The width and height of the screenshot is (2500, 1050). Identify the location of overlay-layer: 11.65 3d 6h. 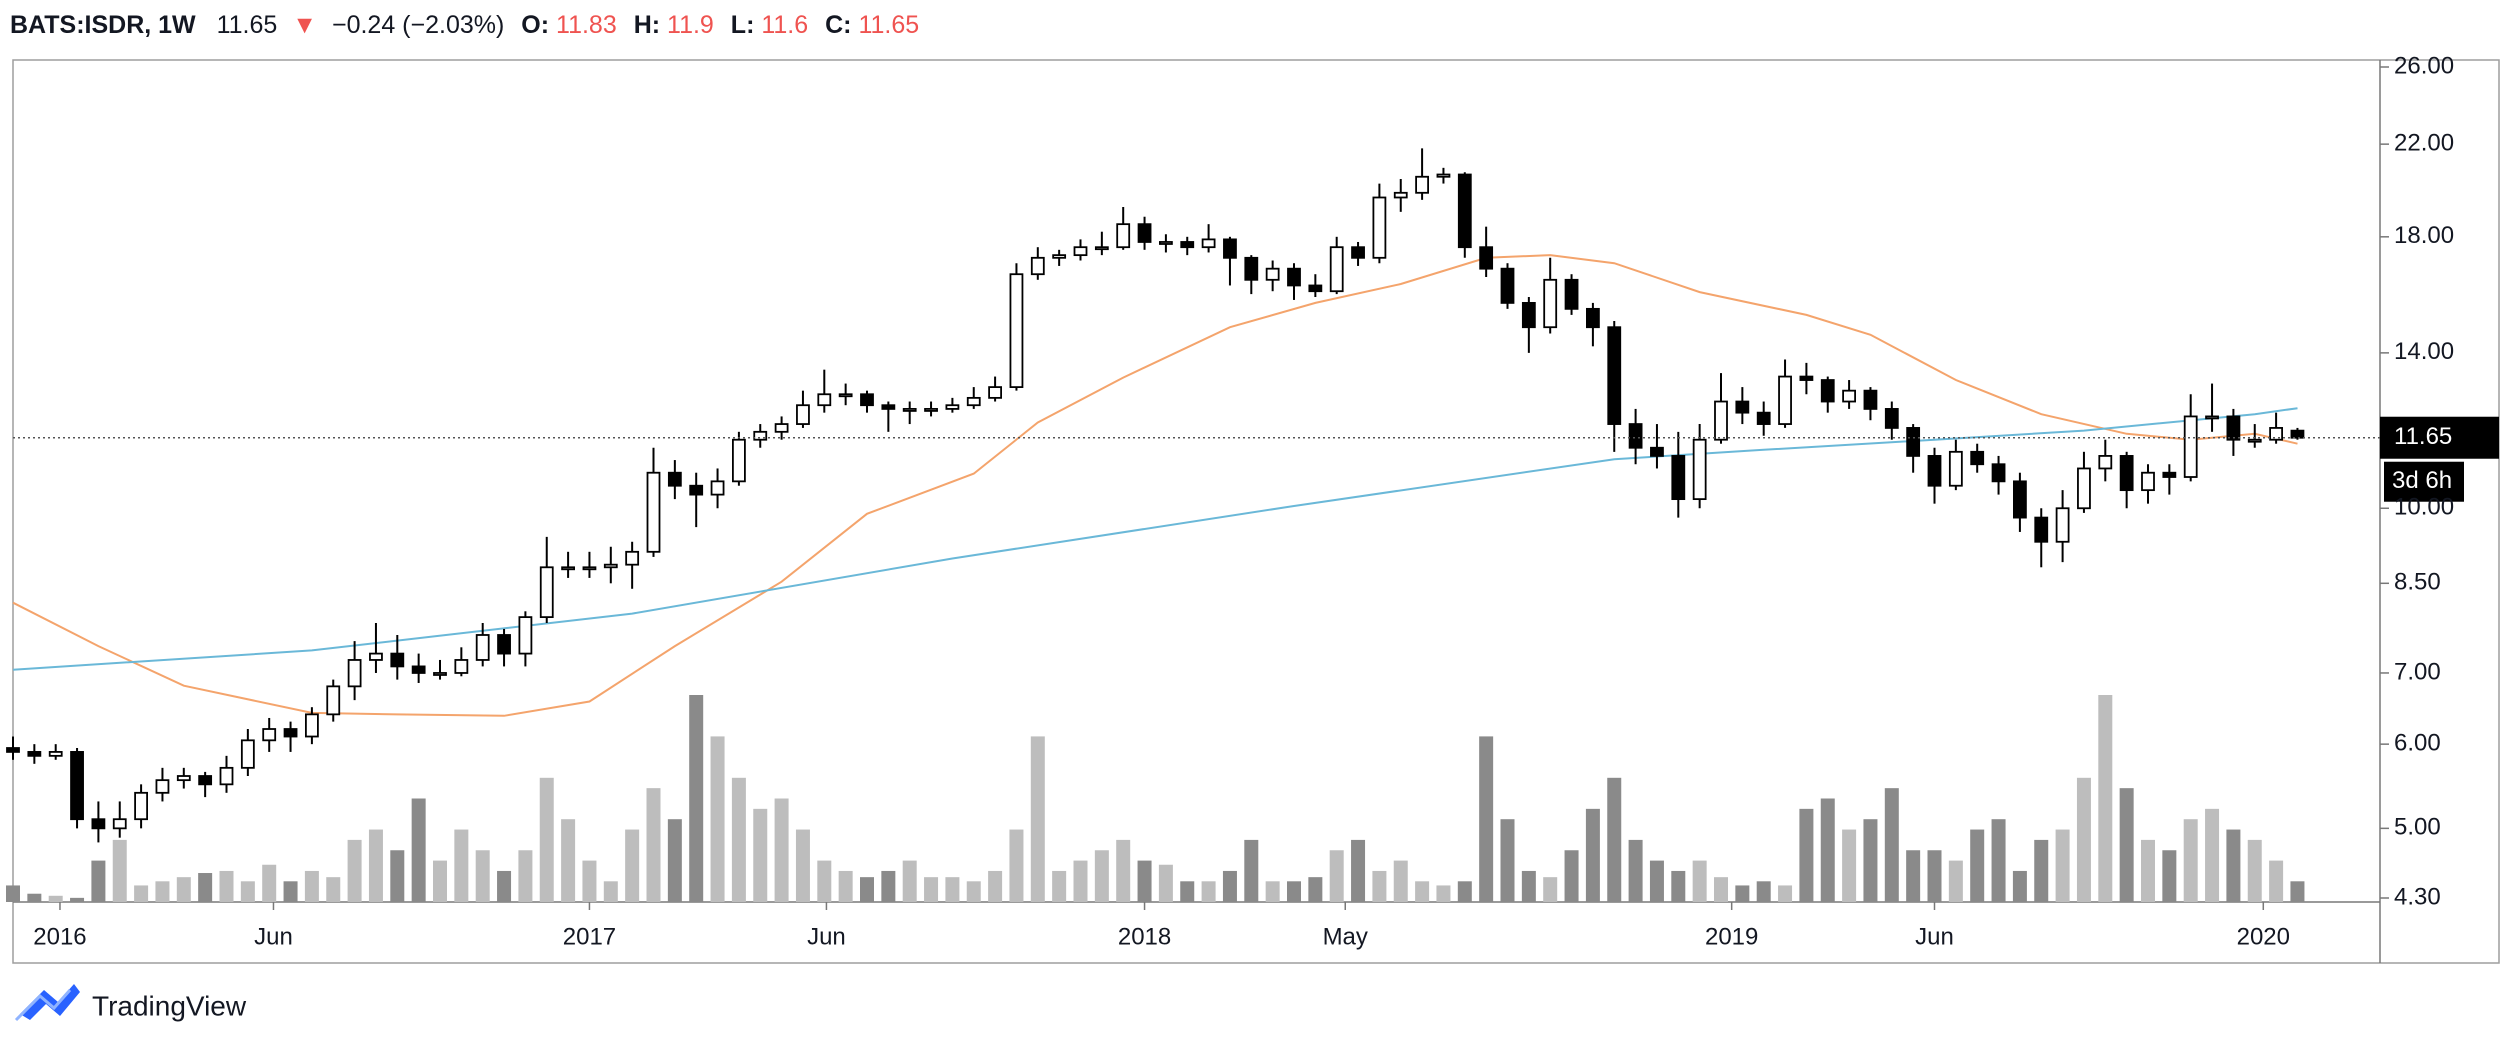
(1256, 459).